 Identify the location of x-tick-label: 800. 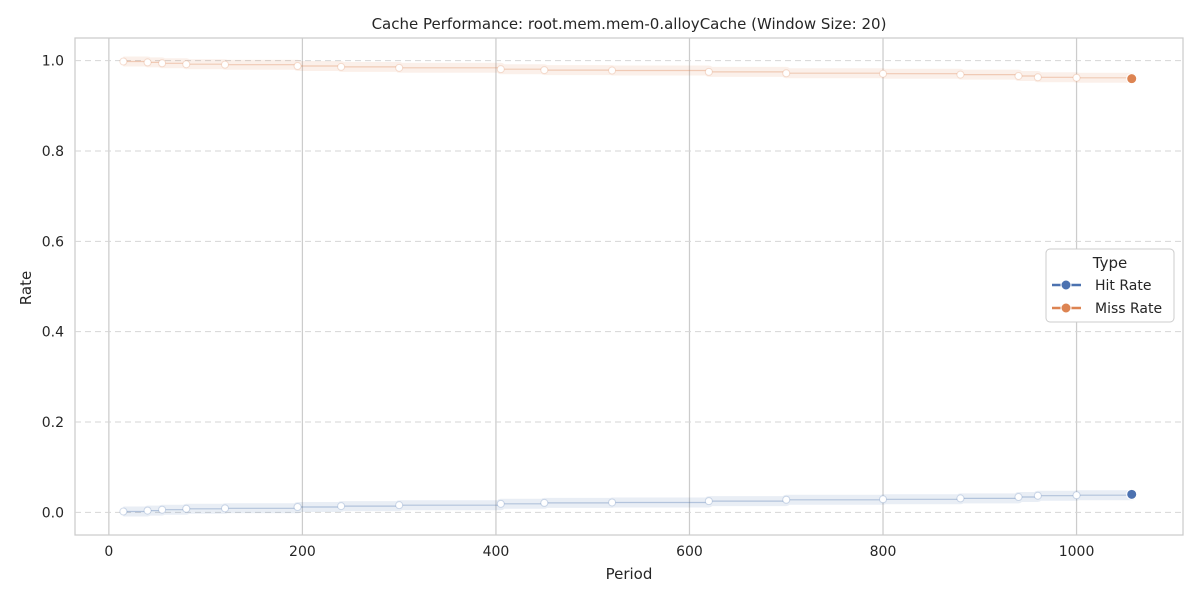
(883, 552).